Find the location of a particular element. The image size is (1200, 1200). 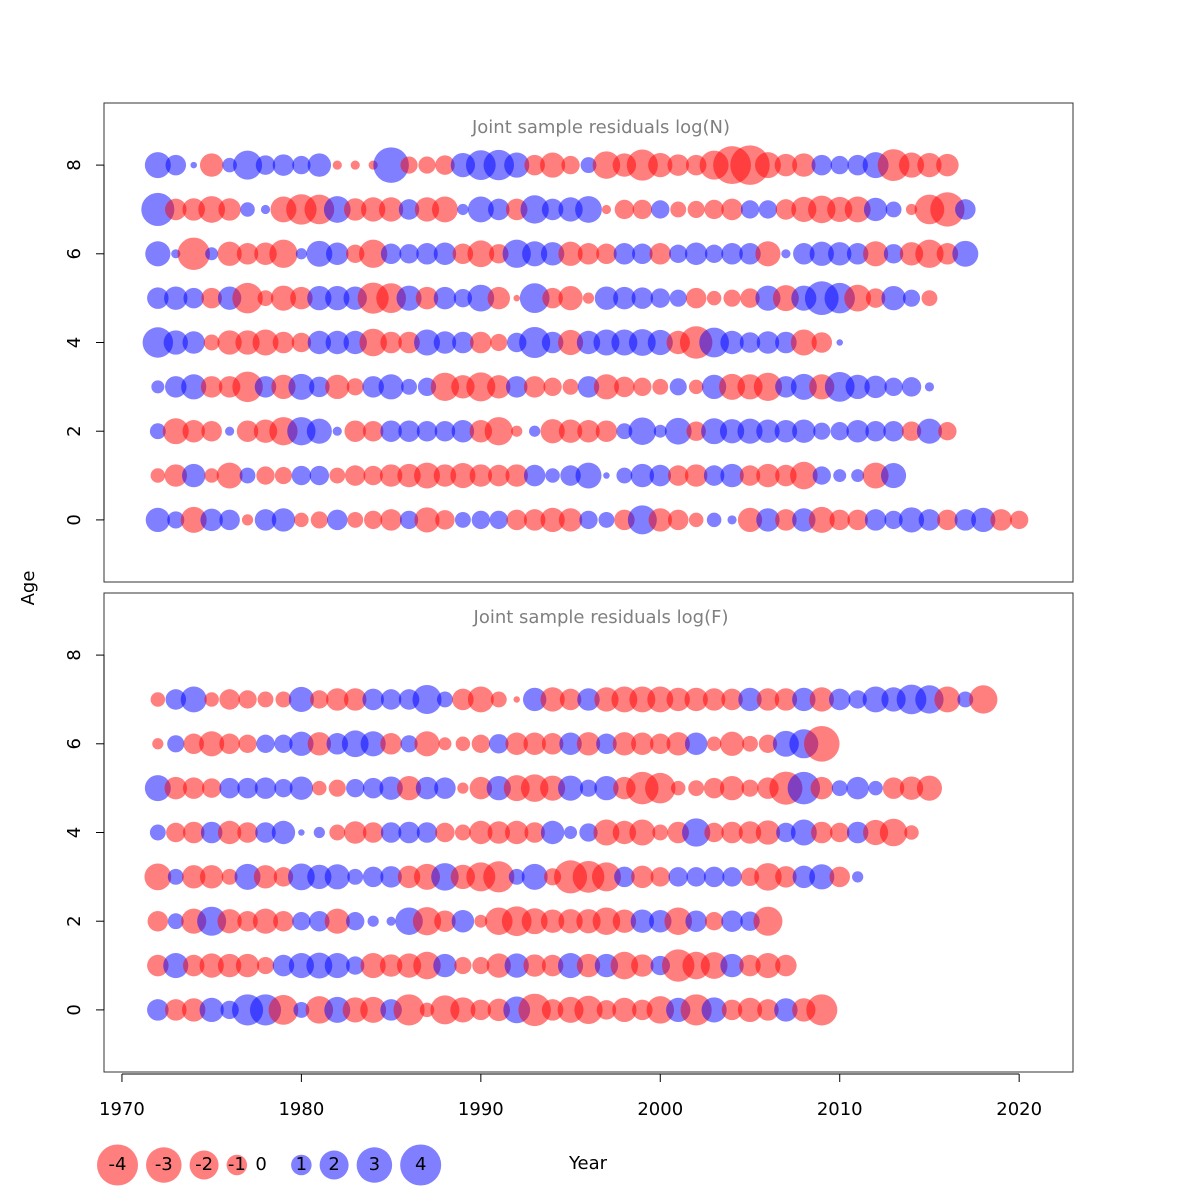

y-tick-label: 6 is located at coordinates (74, 253).